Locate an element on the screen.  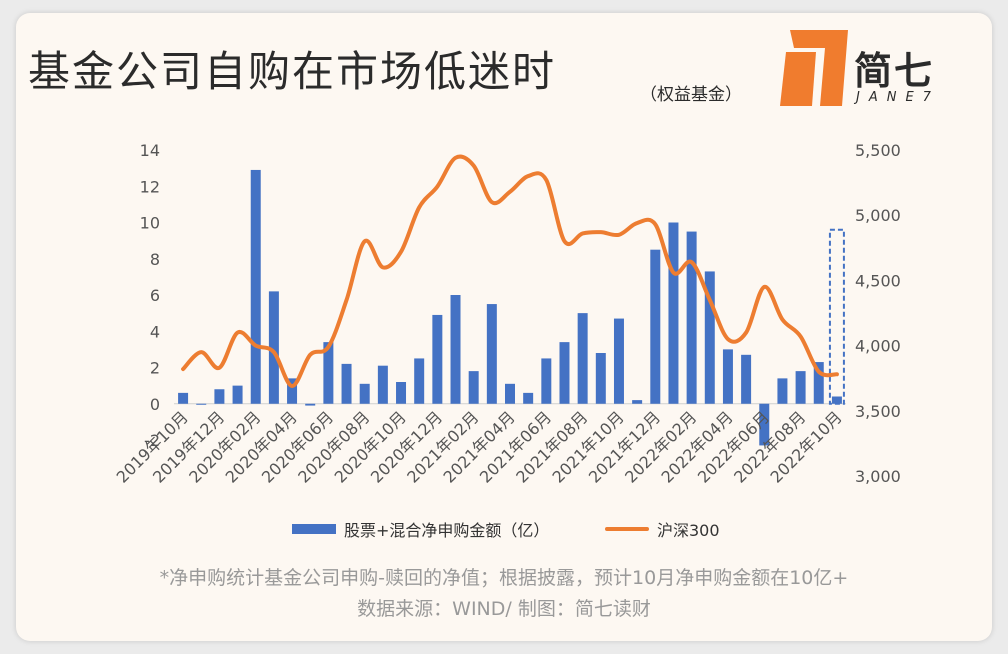
y-left-tick-label: 12 is located at coordinates (150, 186).